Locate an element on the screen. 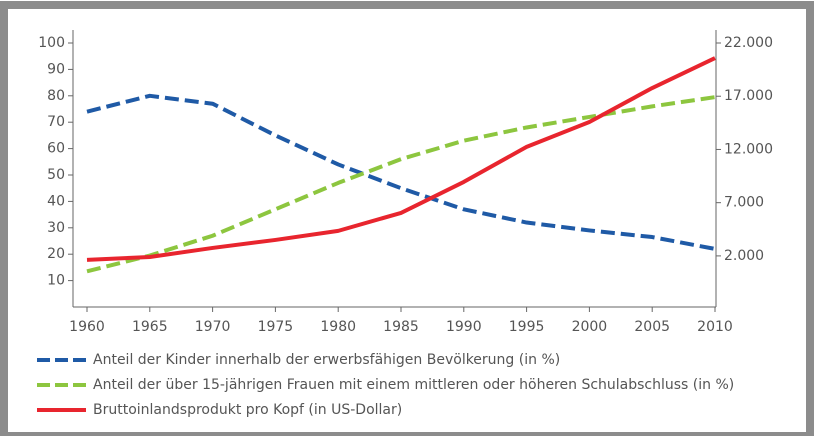 Image resolution: width=814 pixels, height=436 pixels. x-tick-label: 1960 is located at coordinates (87, 327).